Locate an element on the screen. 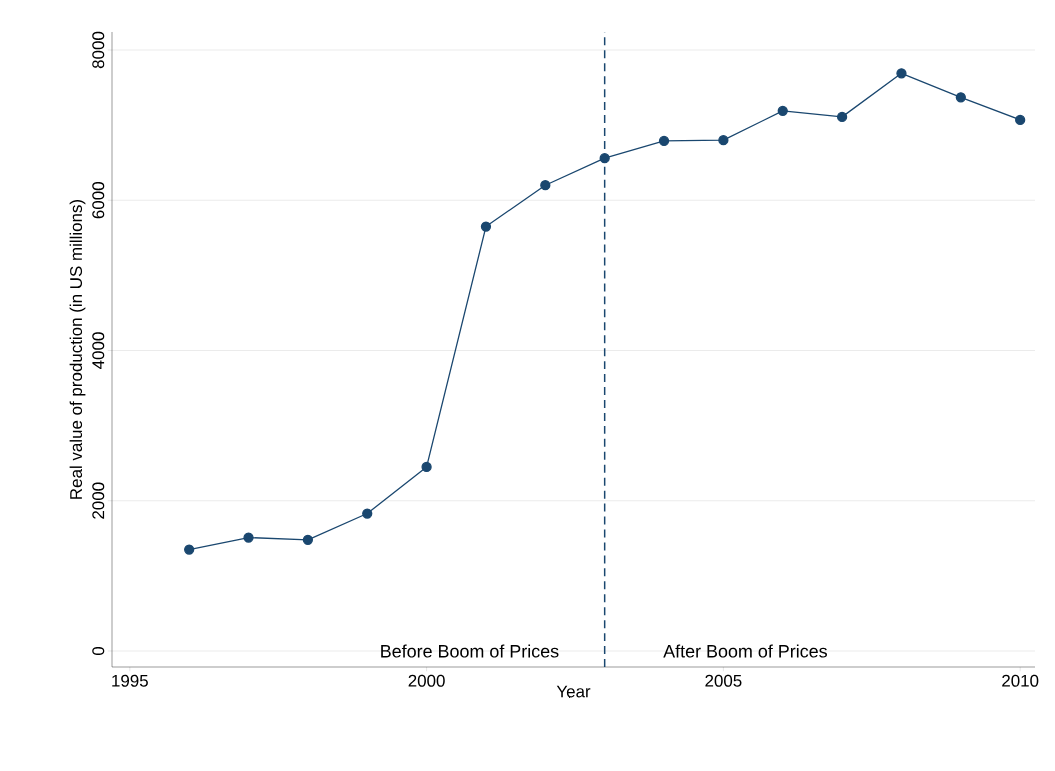  y-tick-label: 4000 is located at coordinates (98, 350).